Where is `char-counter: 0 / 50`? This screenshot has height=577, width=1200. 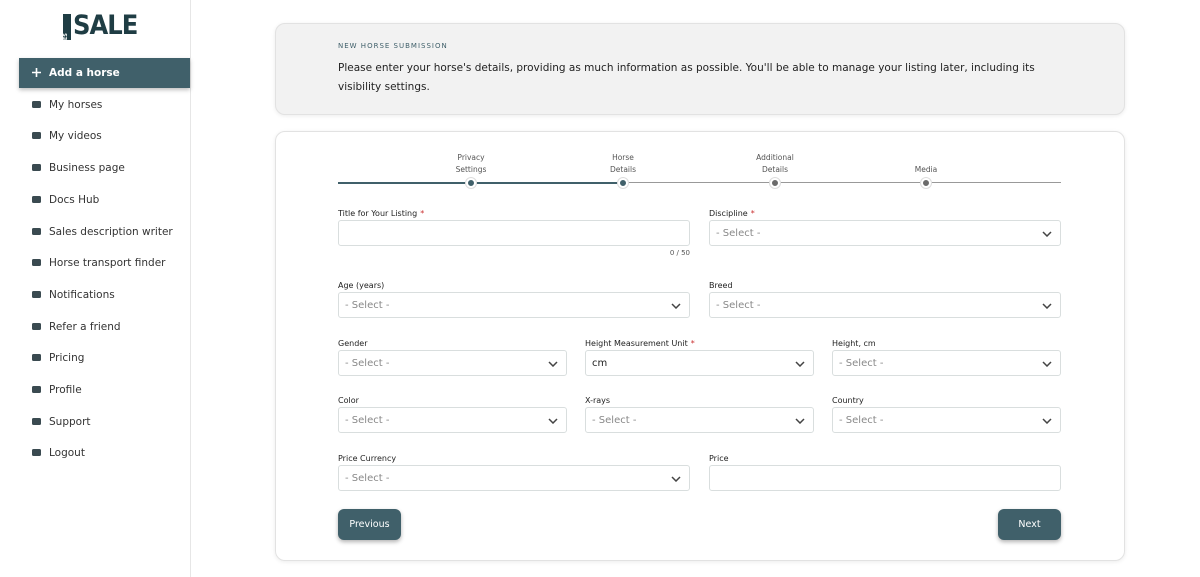 char-counter: 0 / 50 is located at coordinates (679, 253).